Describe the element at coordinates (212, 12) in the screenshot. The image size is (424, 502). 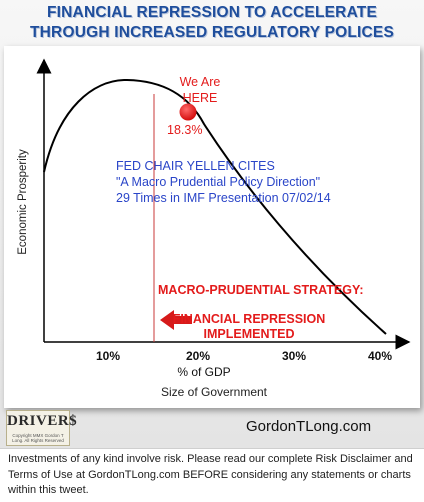
I see `title-line-1: FINANCIAL REPRESSION TO ACCELERATE` at that location.